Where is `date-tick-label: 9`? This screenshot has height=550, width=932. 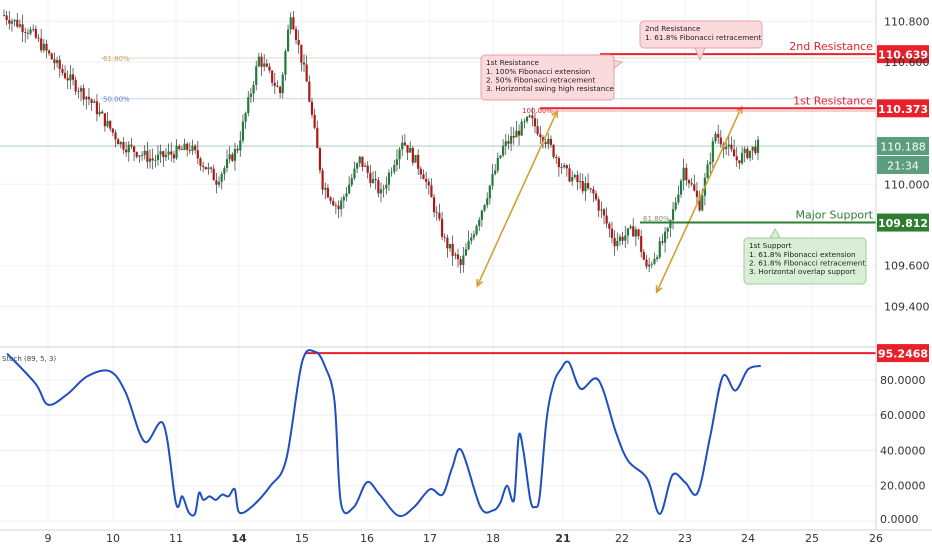
date-tick-label: 9 is located at coordinates (48, 538).